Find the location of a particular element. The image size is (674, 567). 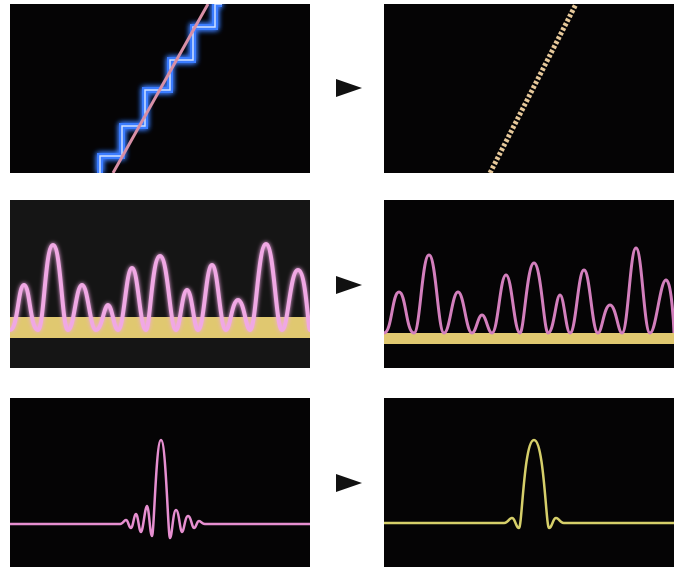

panel-stair-right is located at coordinates (529, 88).